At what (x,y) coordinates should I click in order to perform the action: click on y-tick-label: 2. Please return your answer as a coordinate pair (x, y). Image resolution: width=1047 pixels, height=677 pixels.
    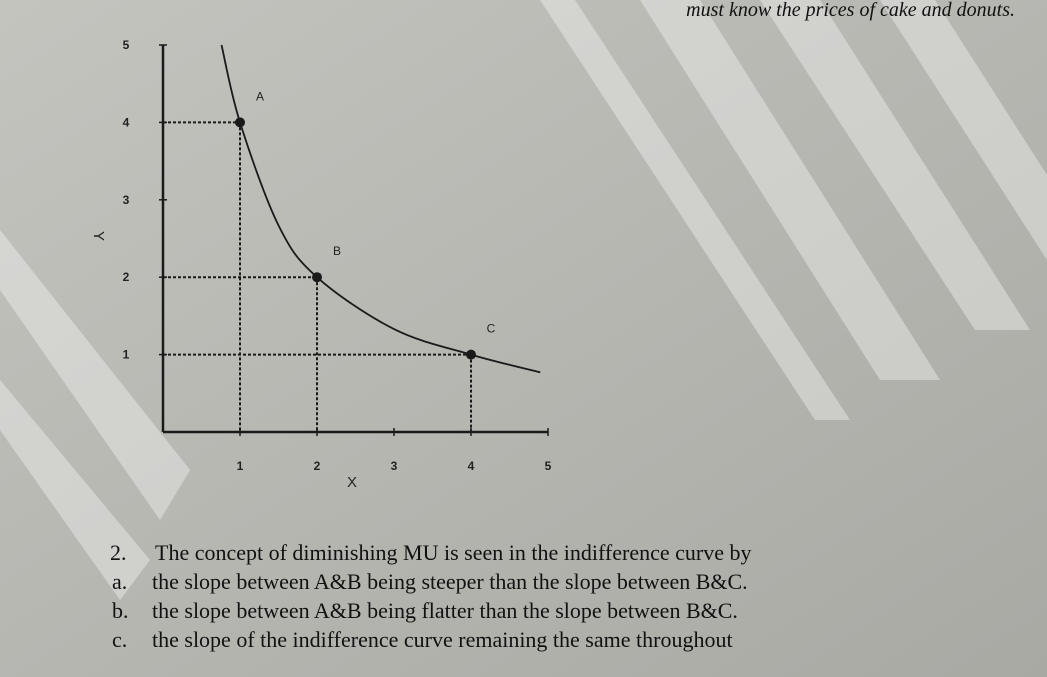
    Looking at the image, I should click on (126, 277).